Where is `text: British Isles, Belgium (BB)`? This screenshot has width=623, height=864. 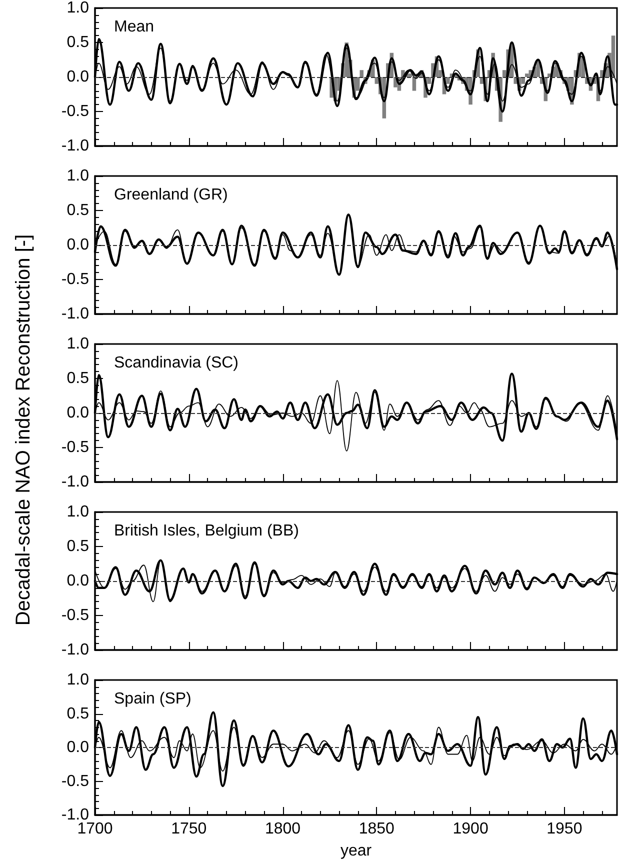 text: British Isles, Belgium (BB) is located at coordinates (206, 531).